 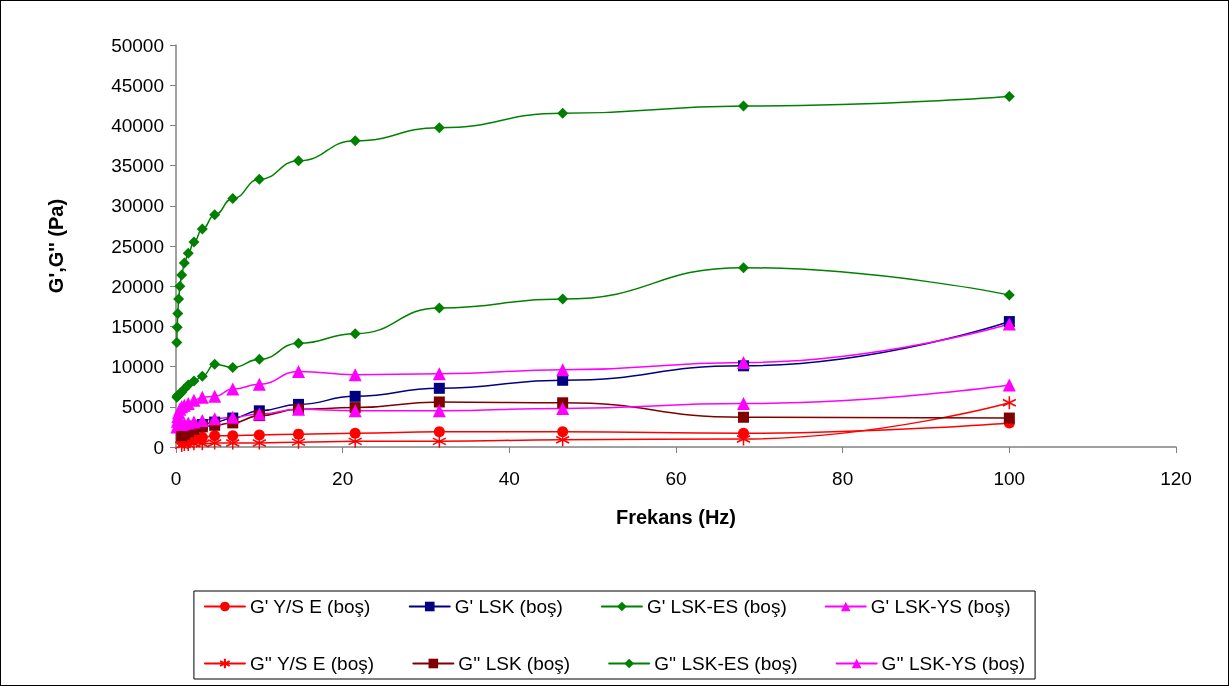 I want to click on y-tick-label: 20000, so click(x=137, y=286).